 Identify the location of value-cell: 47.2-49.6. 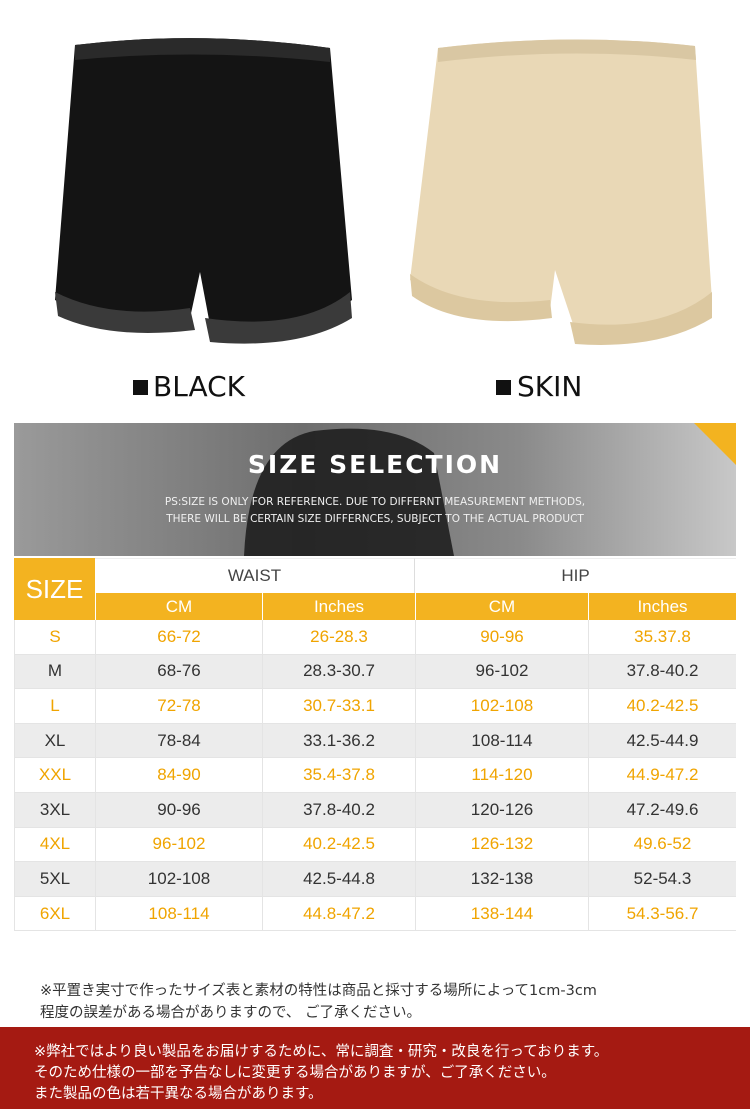
(662, 810).